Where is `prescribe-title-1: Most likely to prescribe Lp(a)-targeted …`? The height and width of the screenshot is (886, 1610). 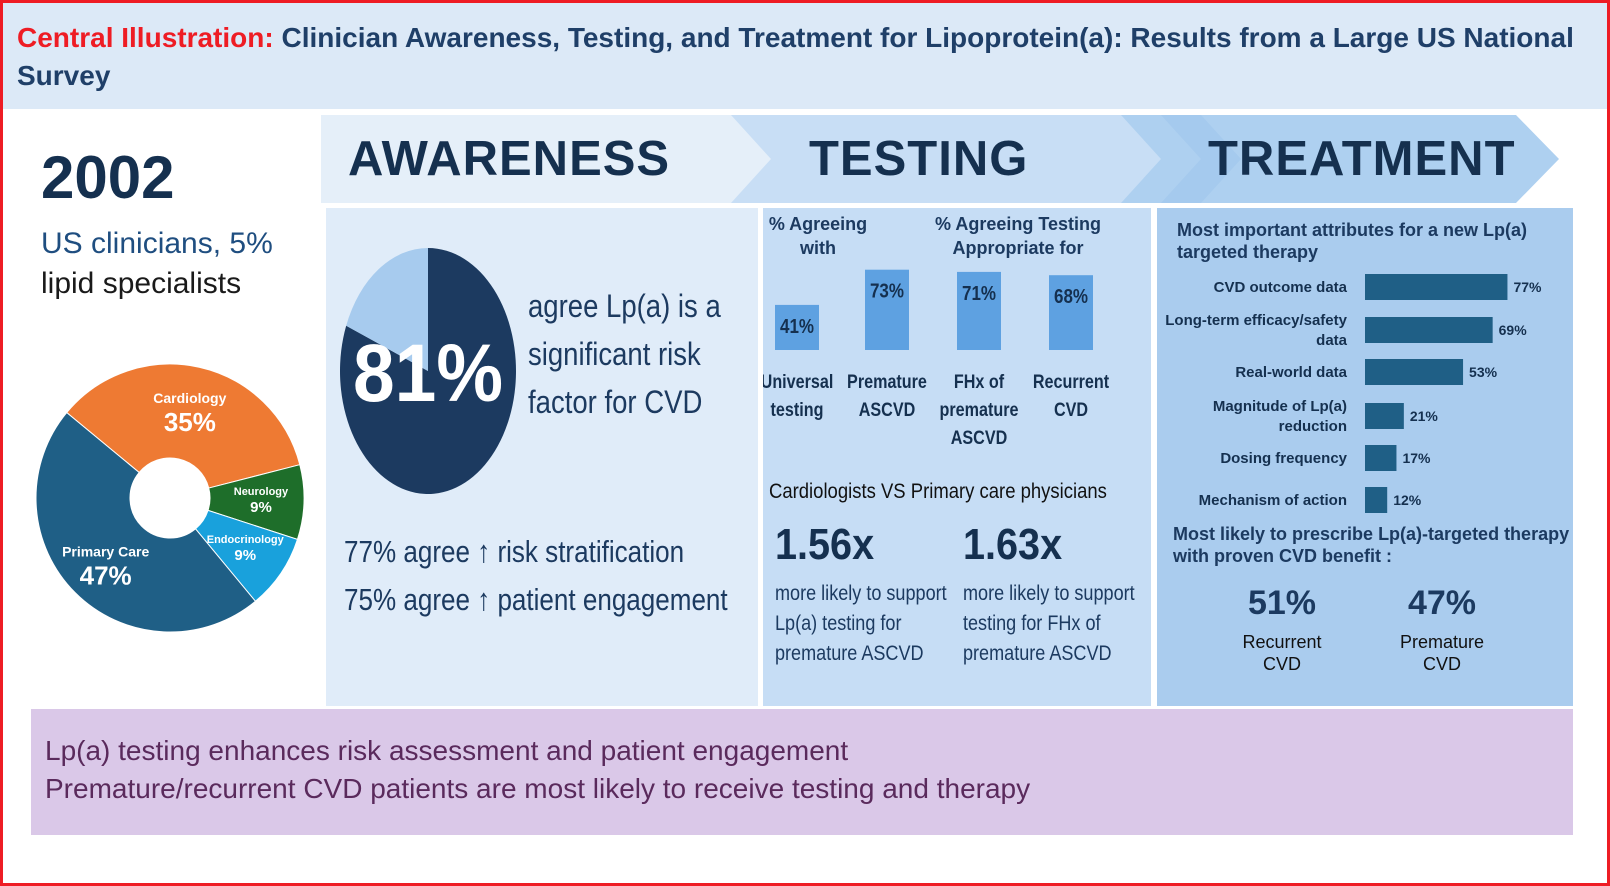
prescribe-title-1: Most likely to prescribe Lp(a)-targeted … is located at coordinates (1371, 534).